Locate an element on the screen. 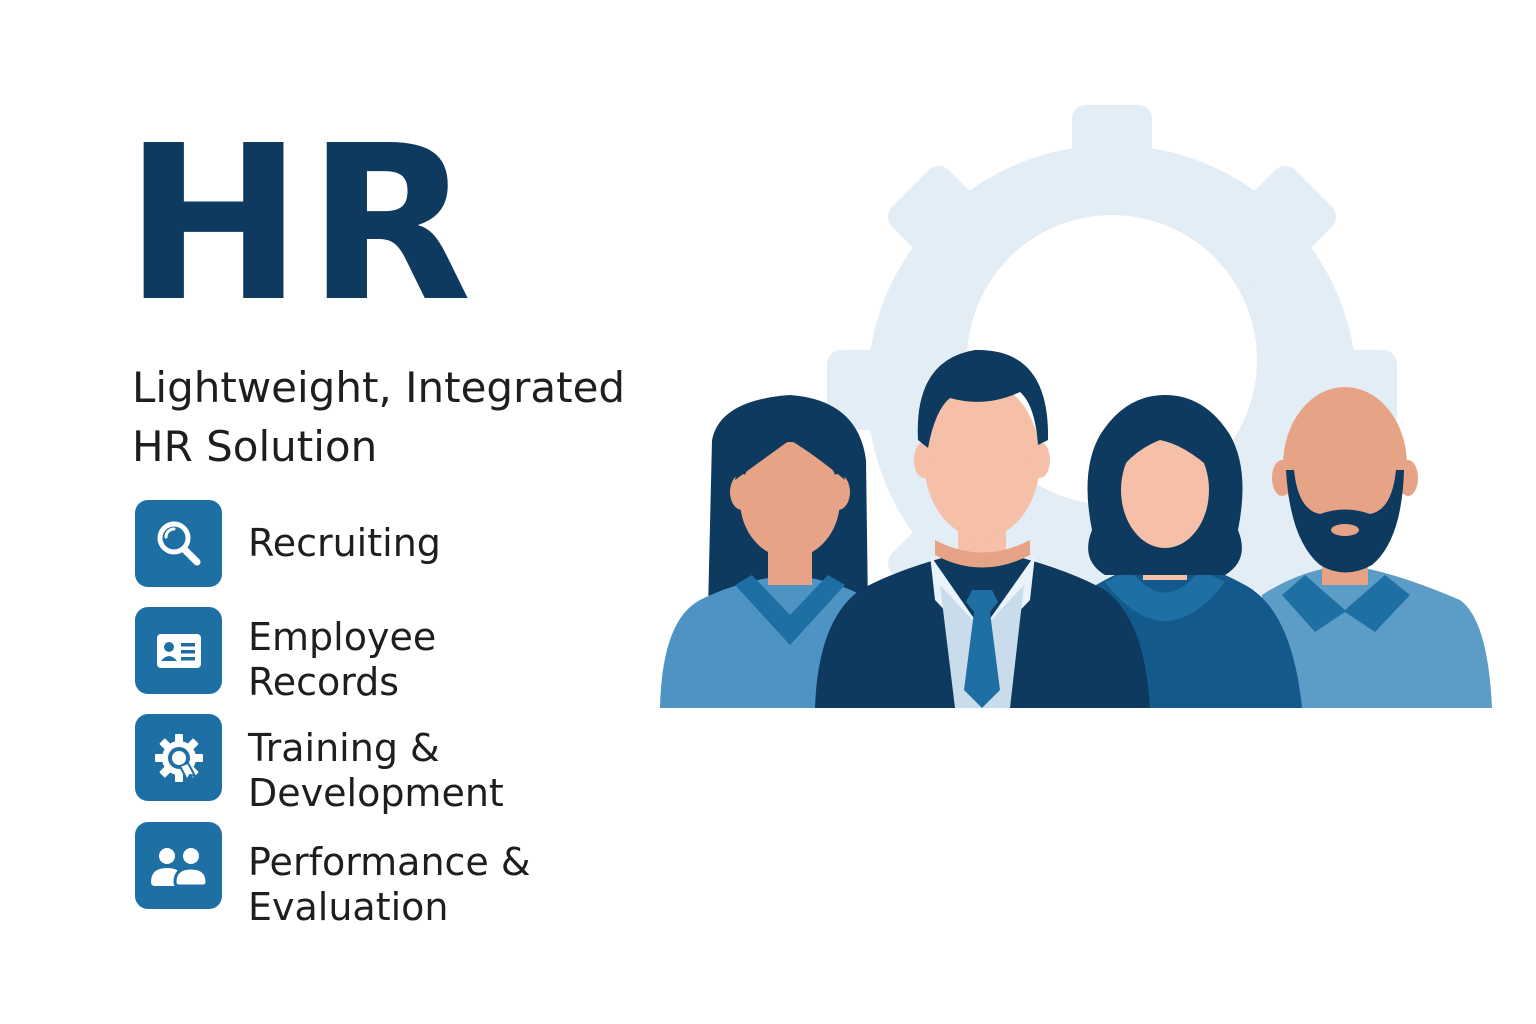 Image resolution: width=1536 pixels, height=1024 pixels. id-card-icon is located at coordinates (178, 650).